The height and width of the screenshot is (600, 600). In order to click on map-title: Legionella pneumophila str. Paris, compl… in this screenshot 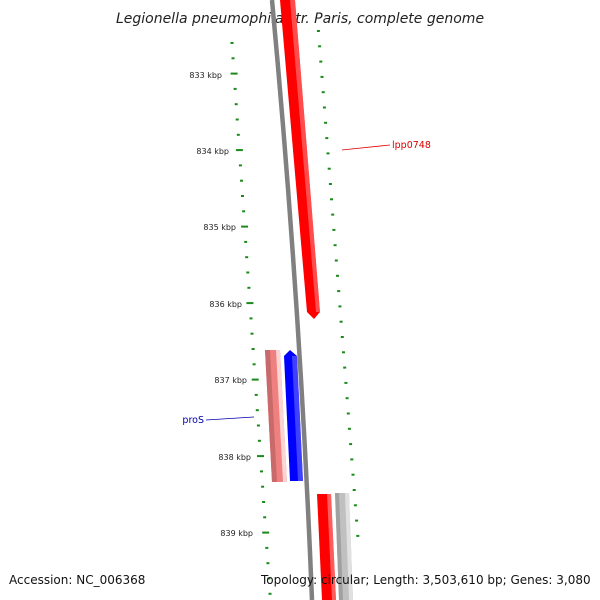, I will do `click(300, 19)`.